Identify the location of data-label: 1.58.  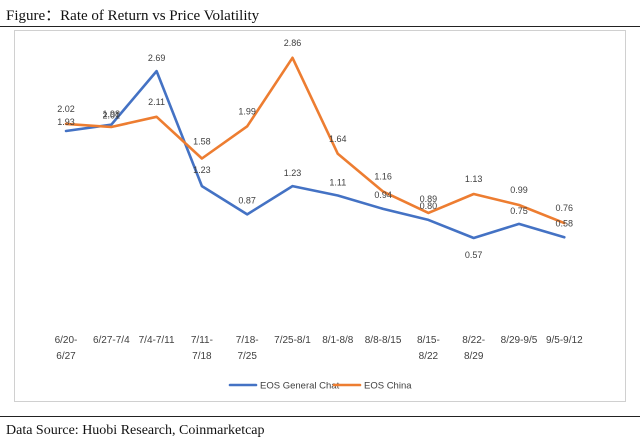
(202, 142).